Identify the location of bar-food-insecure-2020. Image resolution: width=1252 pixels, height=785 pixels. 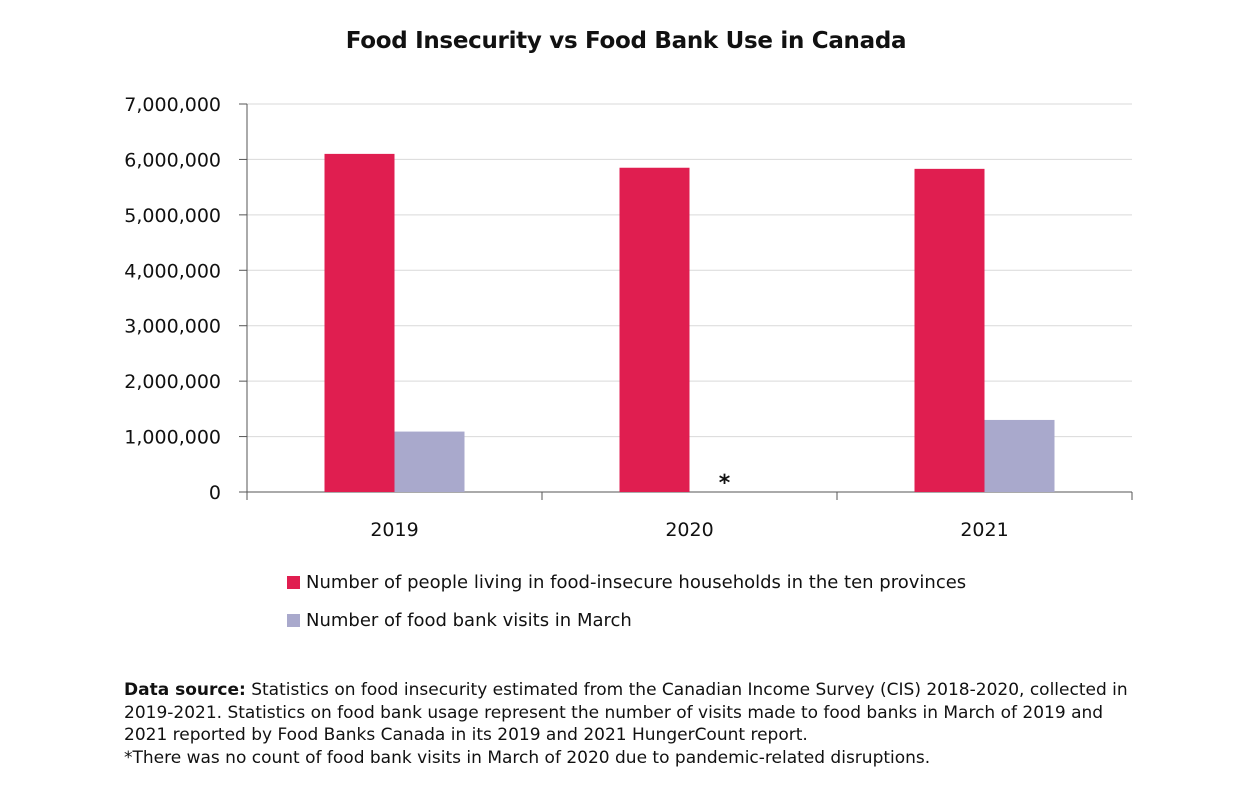
(654, 329).